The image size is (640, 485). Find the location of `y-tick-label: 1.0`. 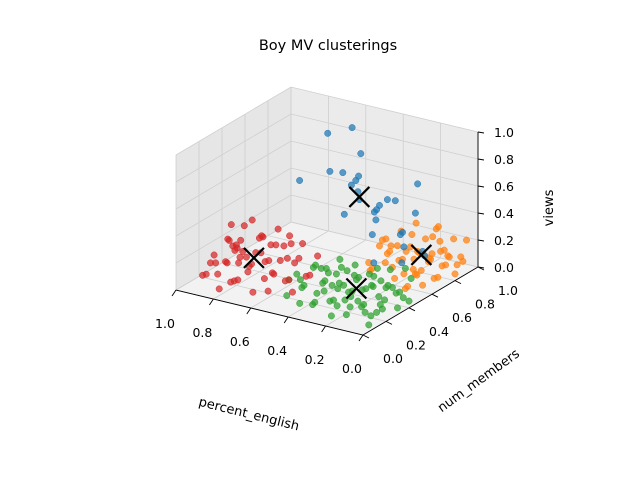

y-tick-label: 1.0 is located at coordinates (508, 290).